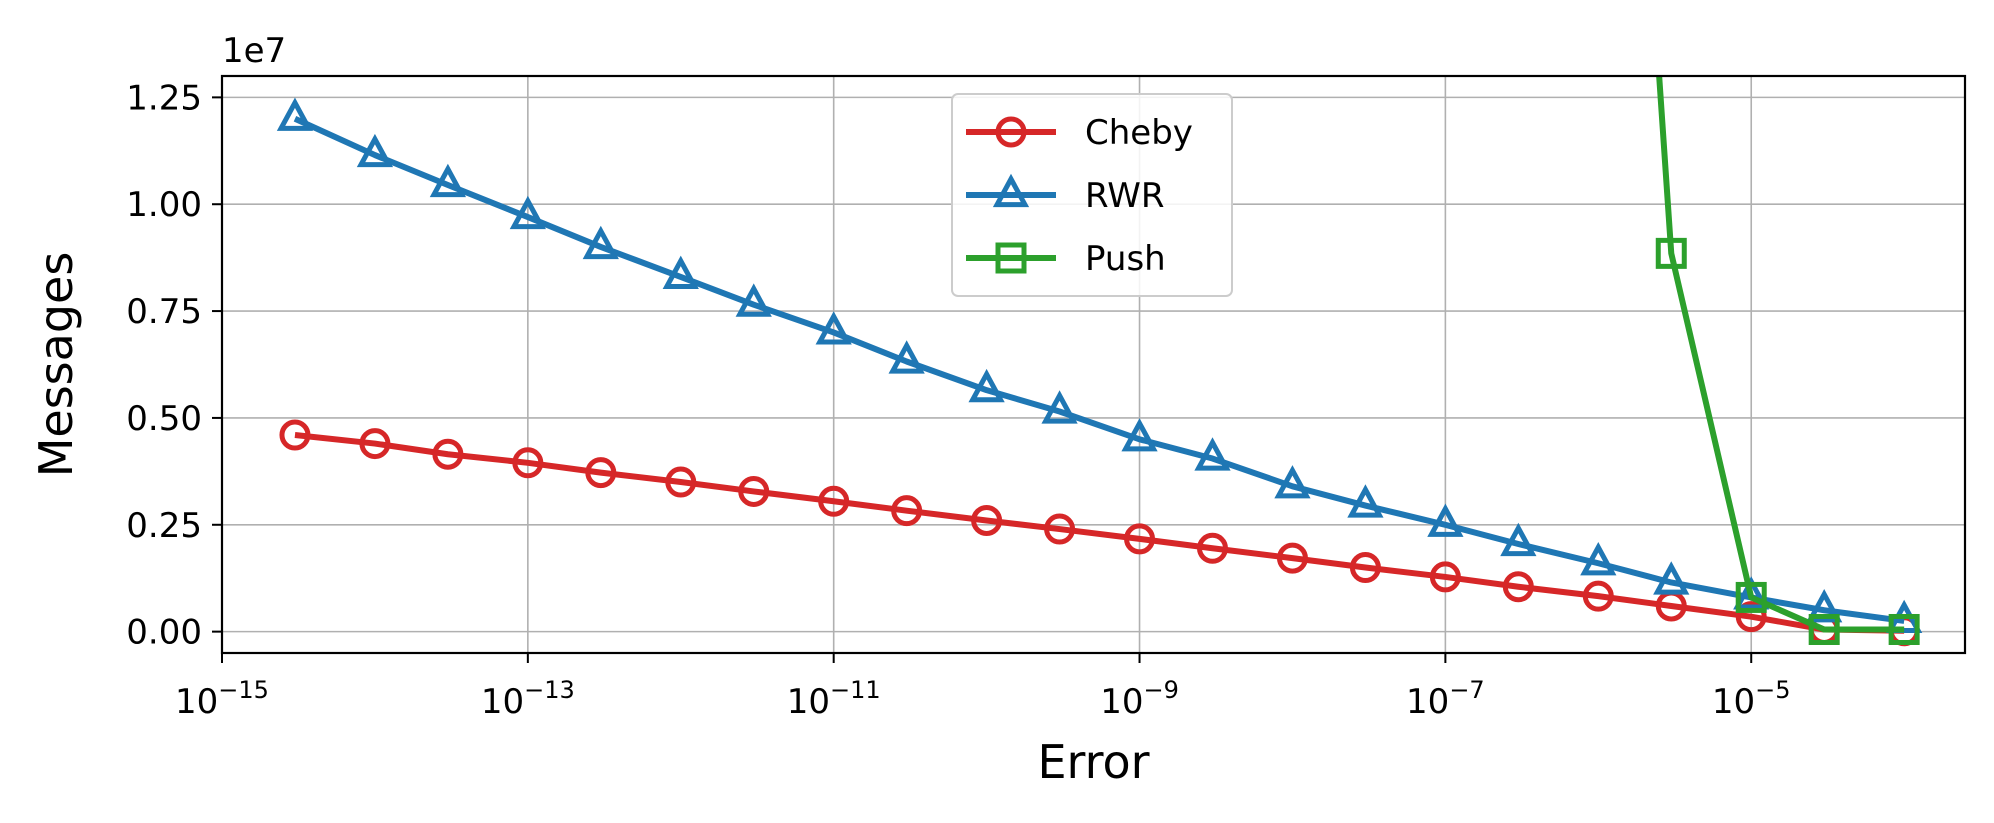 This screenshot has width=1994, height=823. I want to click on legend-label: RWR, so click(1125, 196).